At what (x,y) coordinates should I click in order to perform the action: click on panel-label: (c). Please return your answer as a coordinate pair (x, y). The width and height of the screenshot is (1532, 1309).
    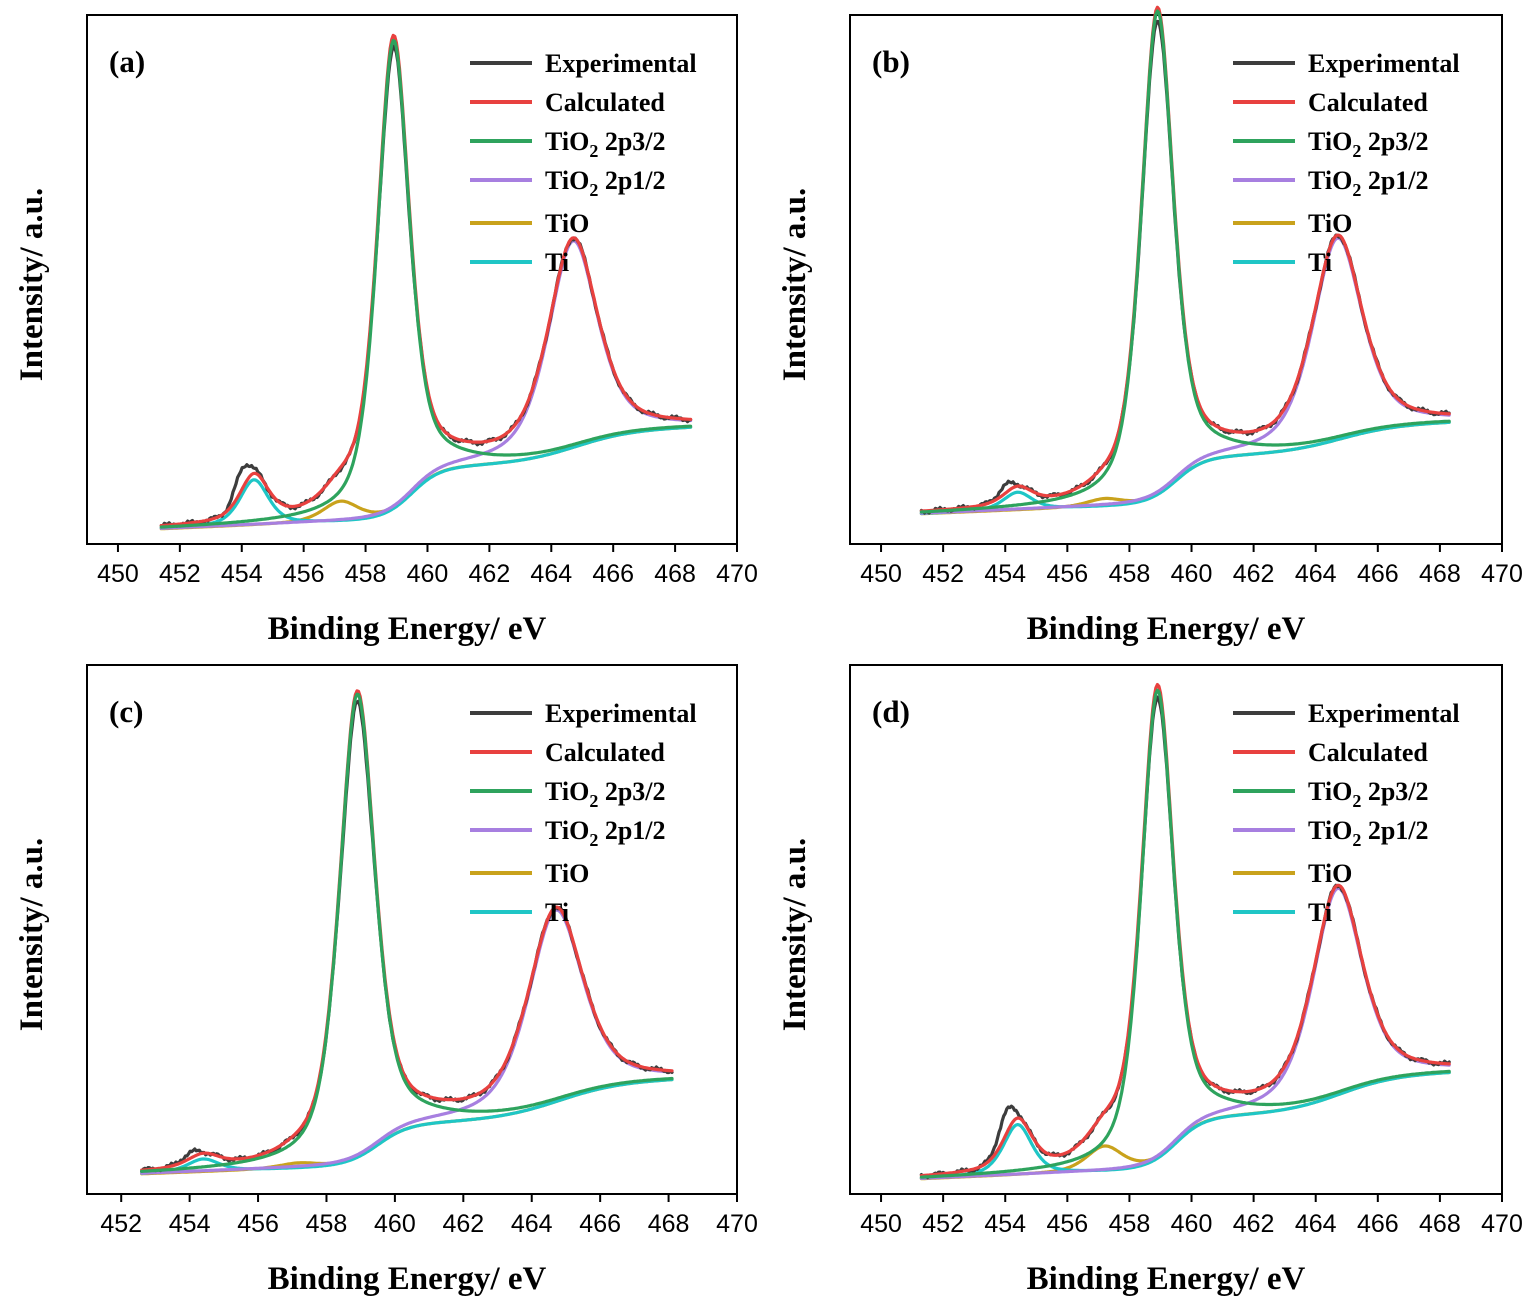
    Looking at the image, I should click on (126, 711).